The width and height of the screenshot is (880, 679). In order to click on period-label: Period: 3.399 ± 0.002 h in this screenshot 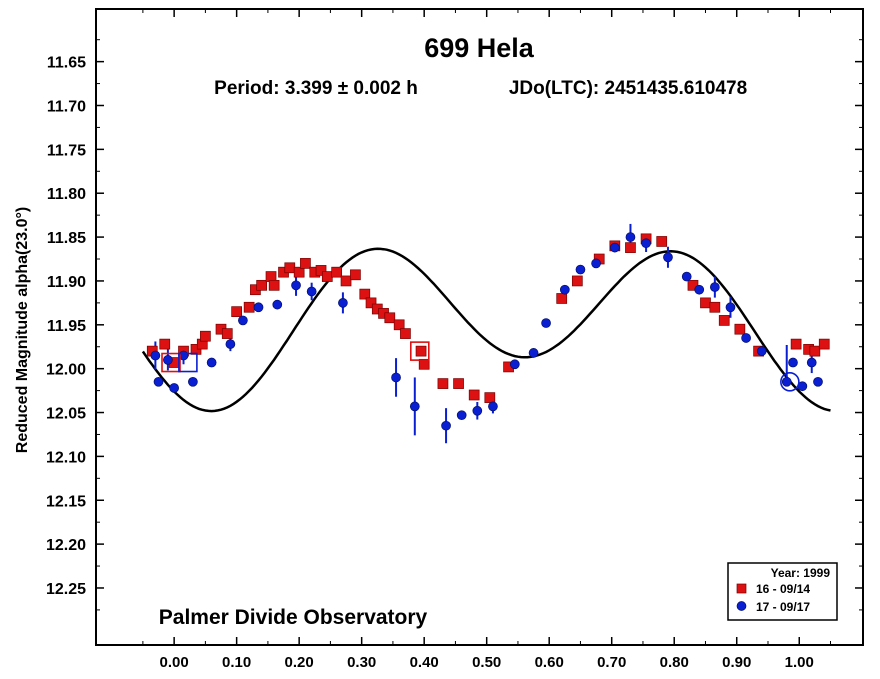, I will do `click(316, 88)`.